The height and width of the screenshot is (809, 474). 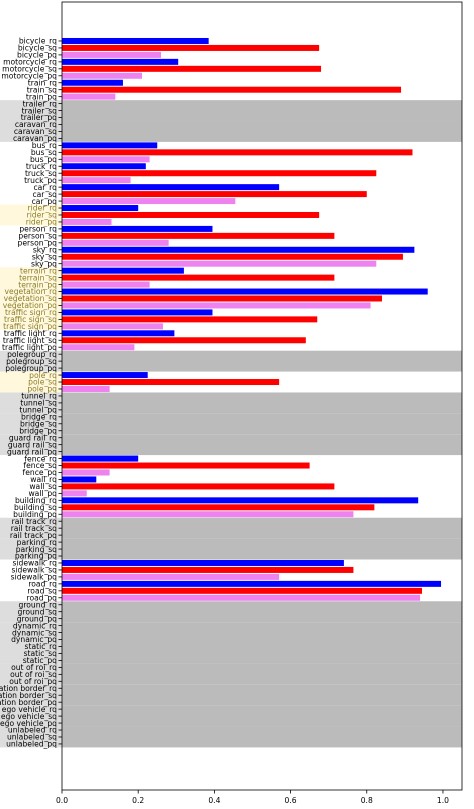 I want to click on y-tick-label: polegroup_pq, so click(x=31, y=368).